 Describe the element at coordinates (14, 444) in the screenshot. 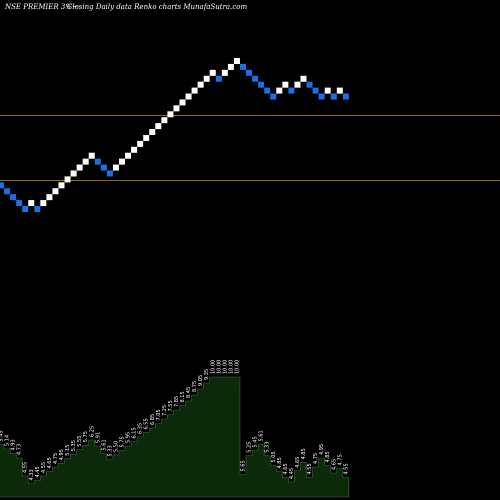

I see `volume-value-label: 4.93` at that location.